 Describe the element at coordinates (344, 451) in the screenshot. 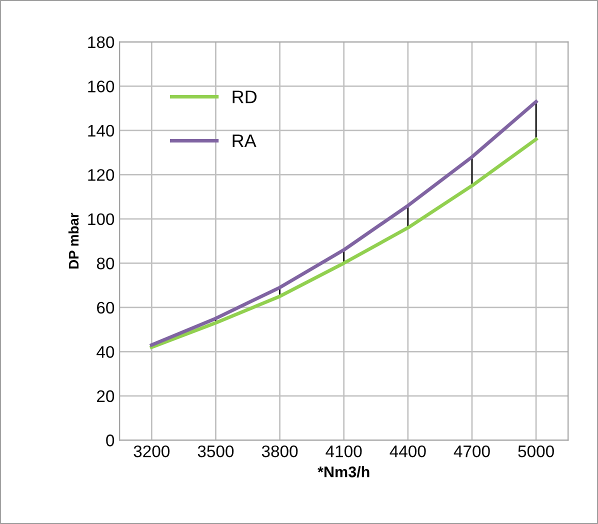

I see `x-tick-label: 4100` at that location.